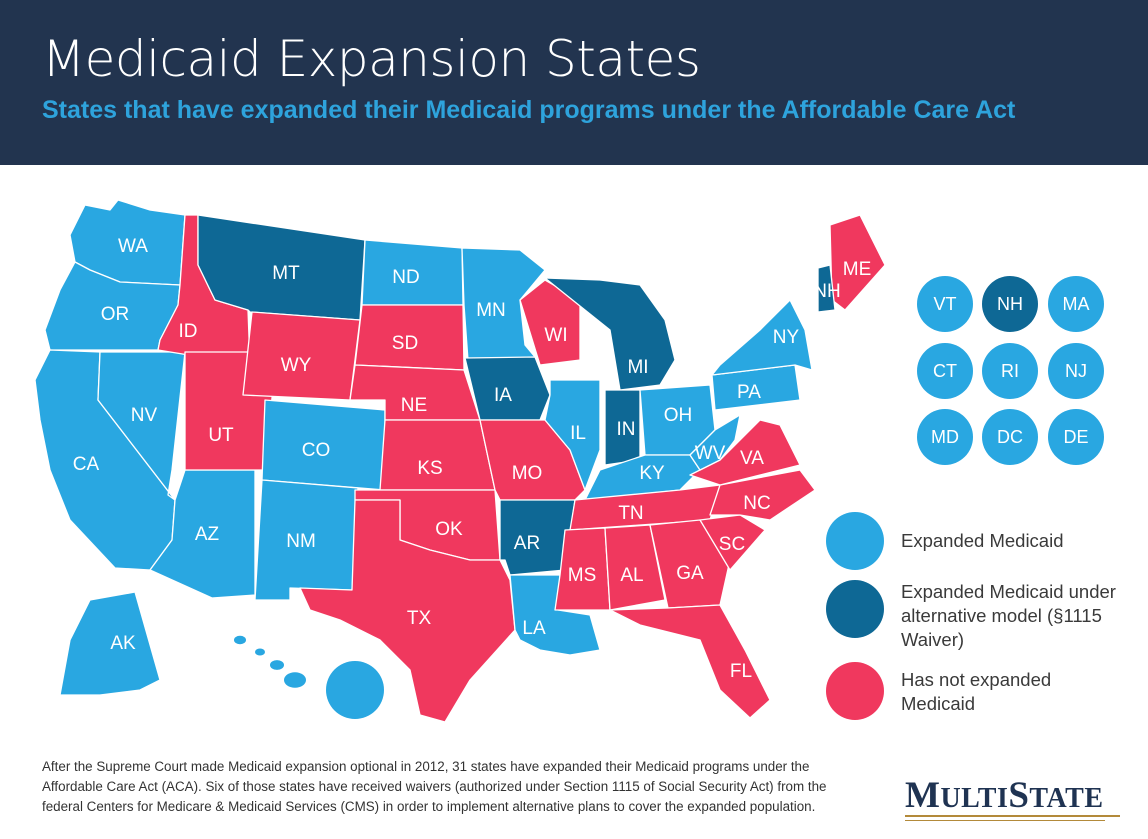 This screenshot has height=839, width=1148. Describe the element at coordinates (1076, 304) in the screenshot. I see `small-state-ma: MA` at that location.